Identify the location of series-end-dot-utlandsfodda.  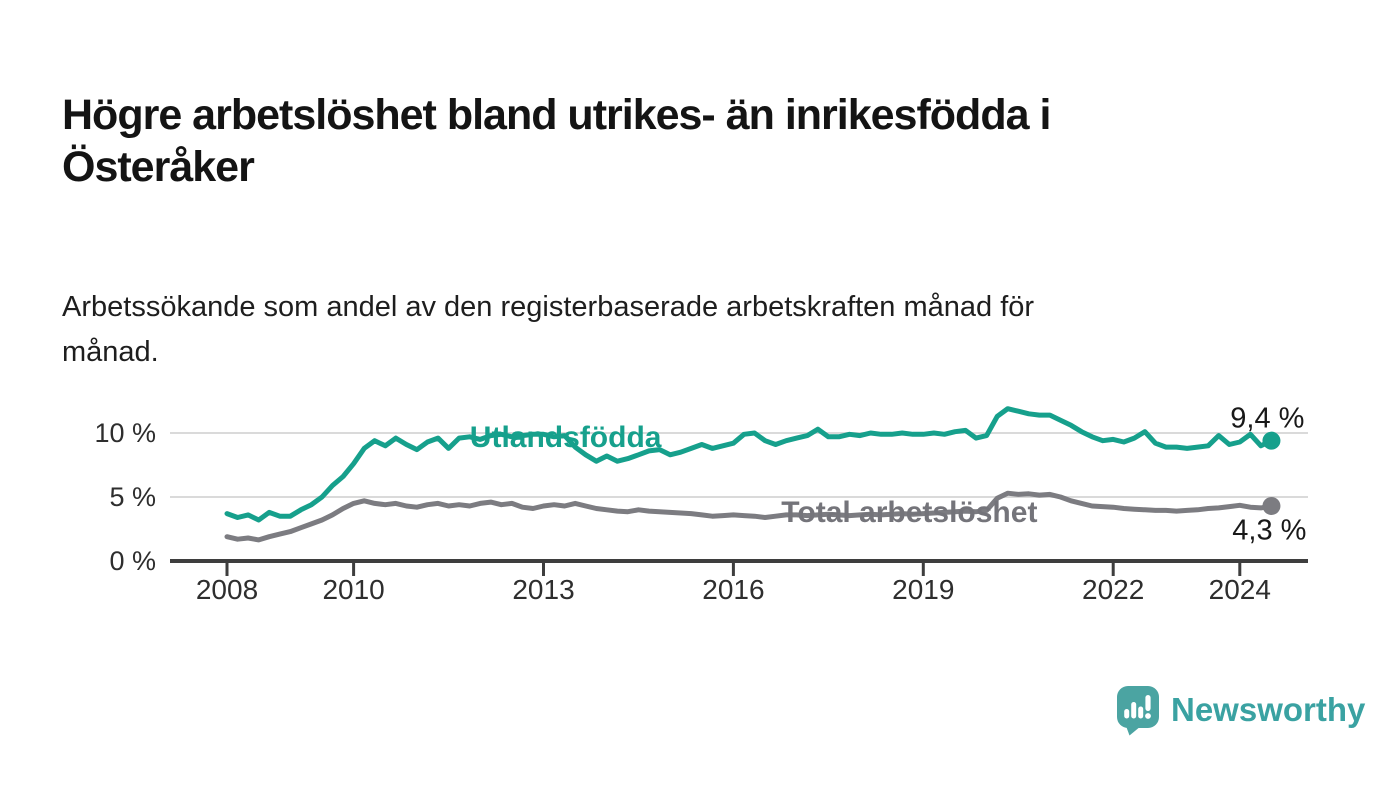
(1271, 440).